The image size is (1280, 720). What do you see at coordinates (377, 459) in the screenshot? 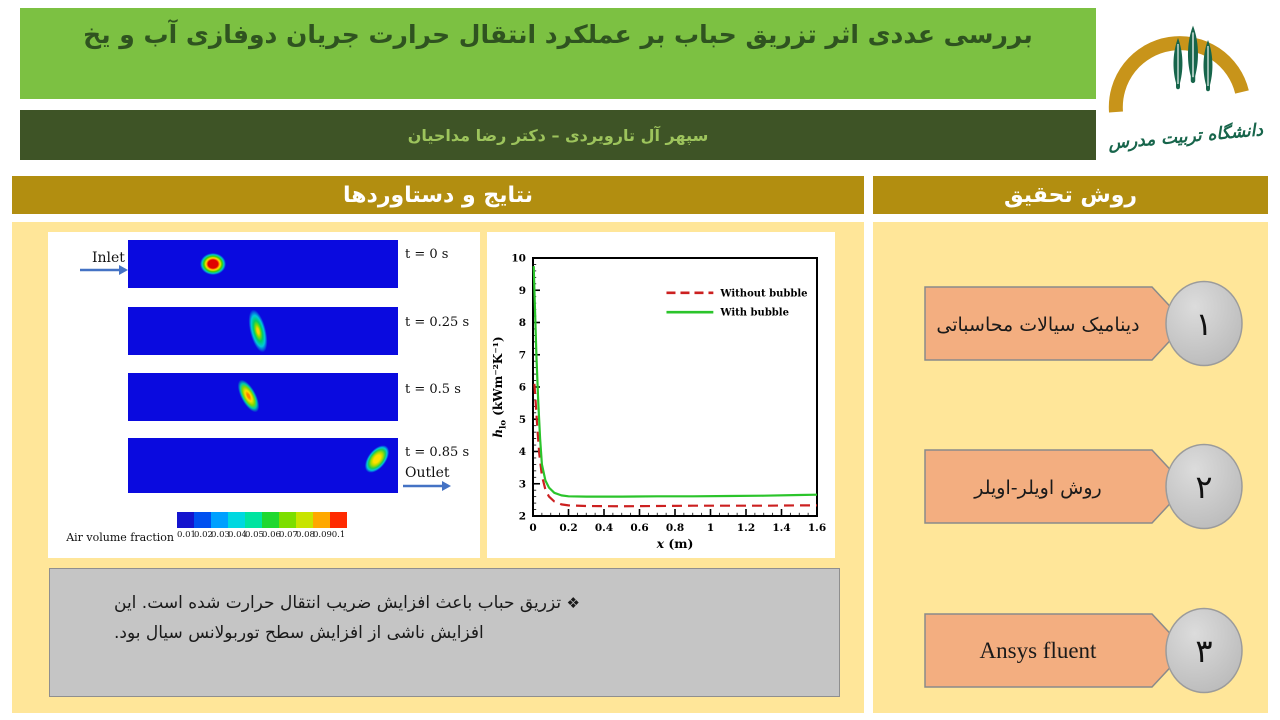
I see `bubble-t085` at bounding box center [377, 459].